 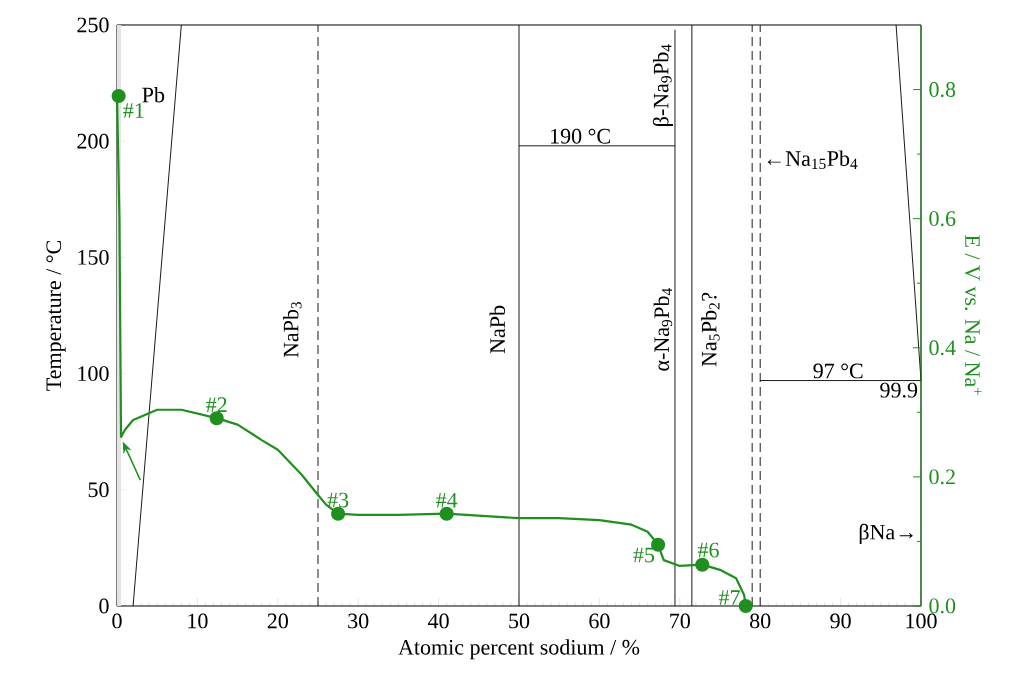 I want to click on annotation: βNa→, so click(x=886, y=534).